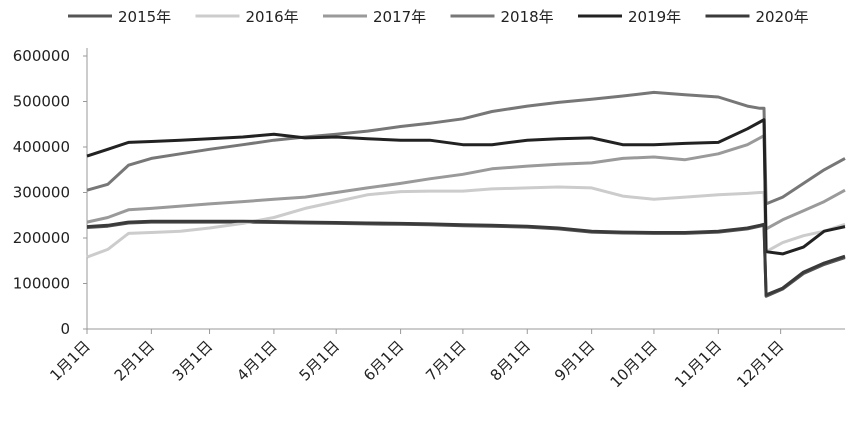  Describe the element at coordinates (634, 364) in the screenshot. I see `x-tick-label: 10月1日` at that location.